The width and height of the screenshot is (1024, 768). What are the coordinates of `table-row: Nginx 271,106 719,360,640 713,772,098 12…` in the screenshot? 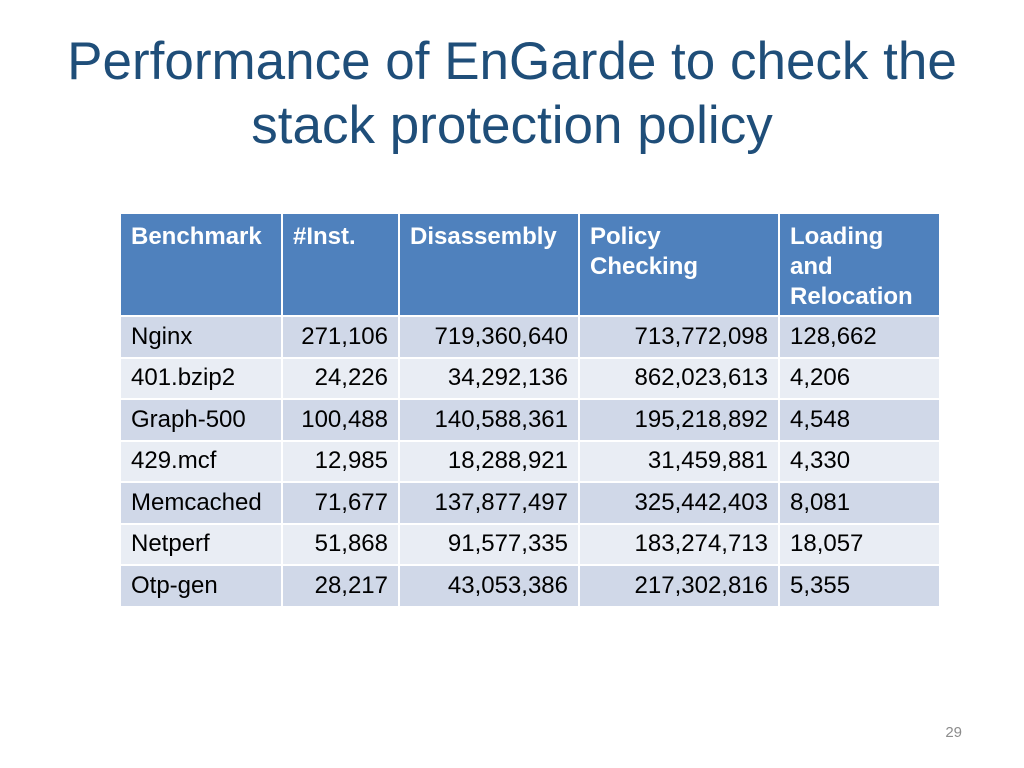 It's located at (530, 337).